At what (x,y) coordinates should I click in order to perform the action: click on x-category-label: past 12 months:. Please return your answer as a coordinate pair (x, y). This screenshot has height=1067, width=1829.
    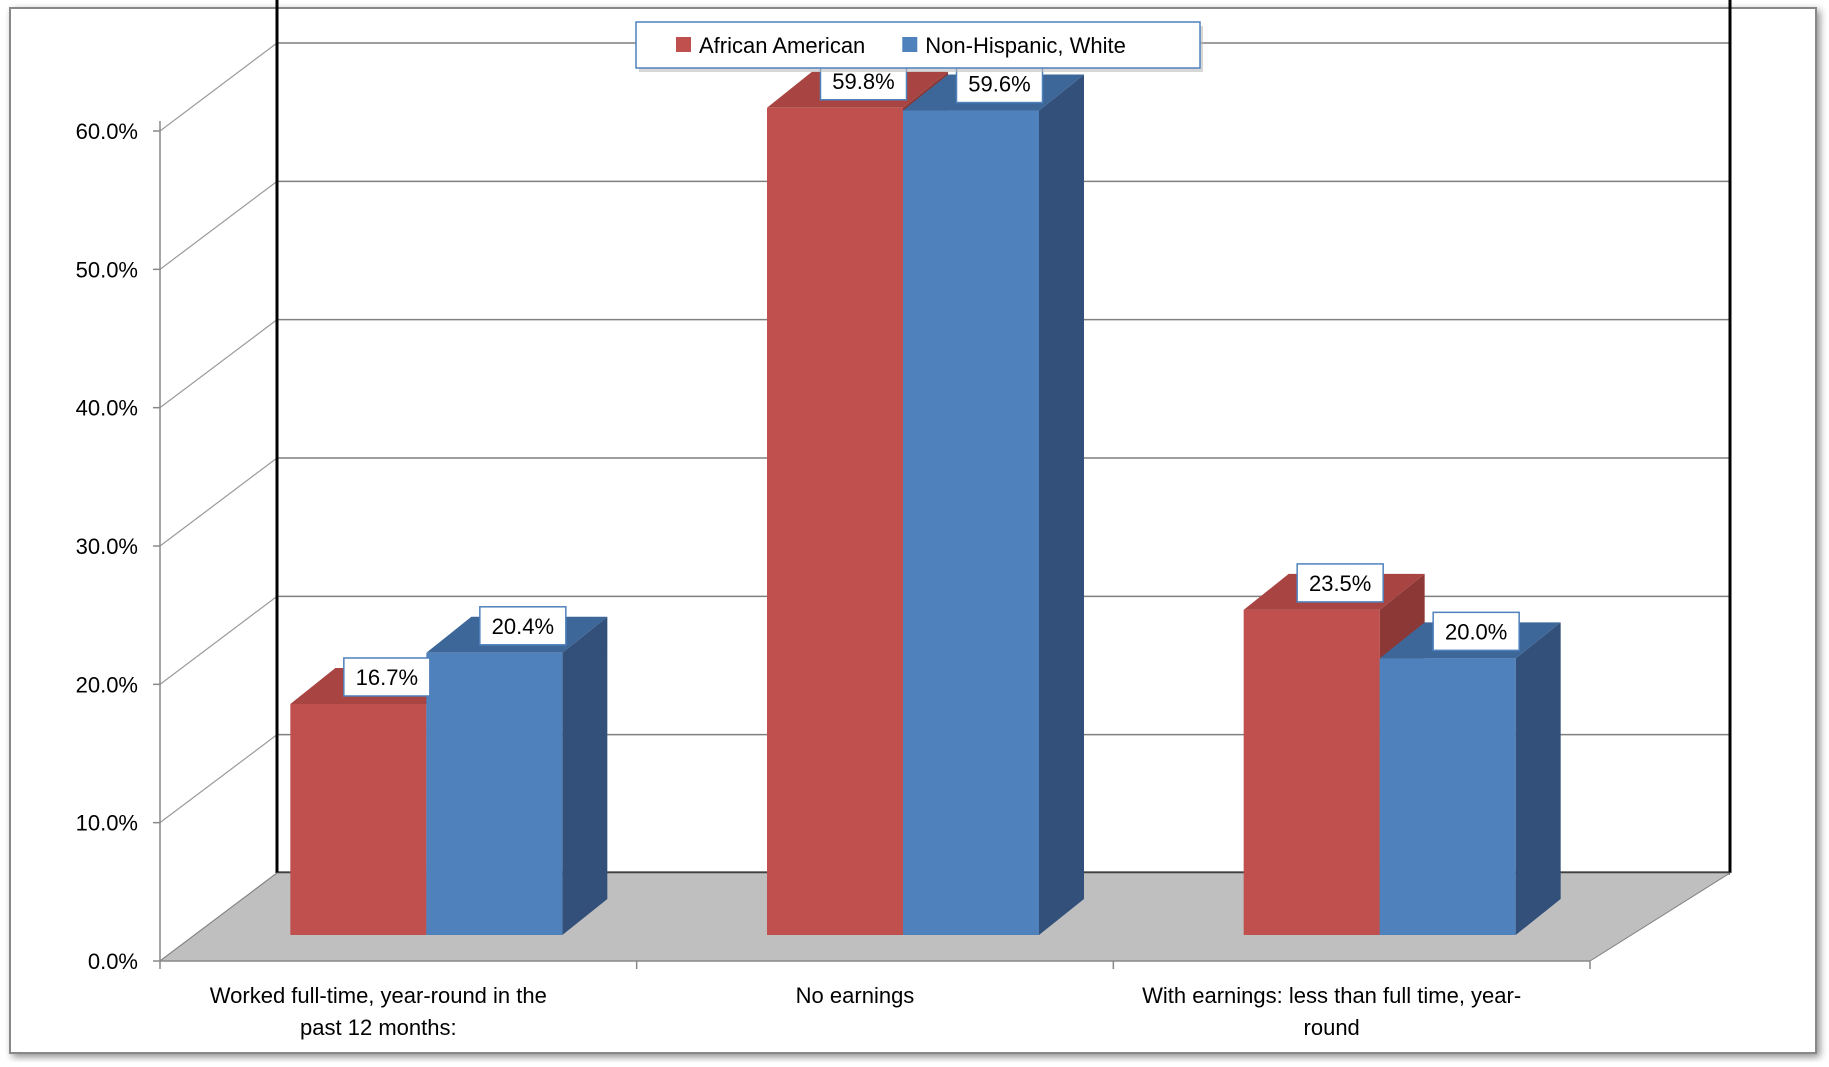
    Looking at the image, I should click on (378, 1027).